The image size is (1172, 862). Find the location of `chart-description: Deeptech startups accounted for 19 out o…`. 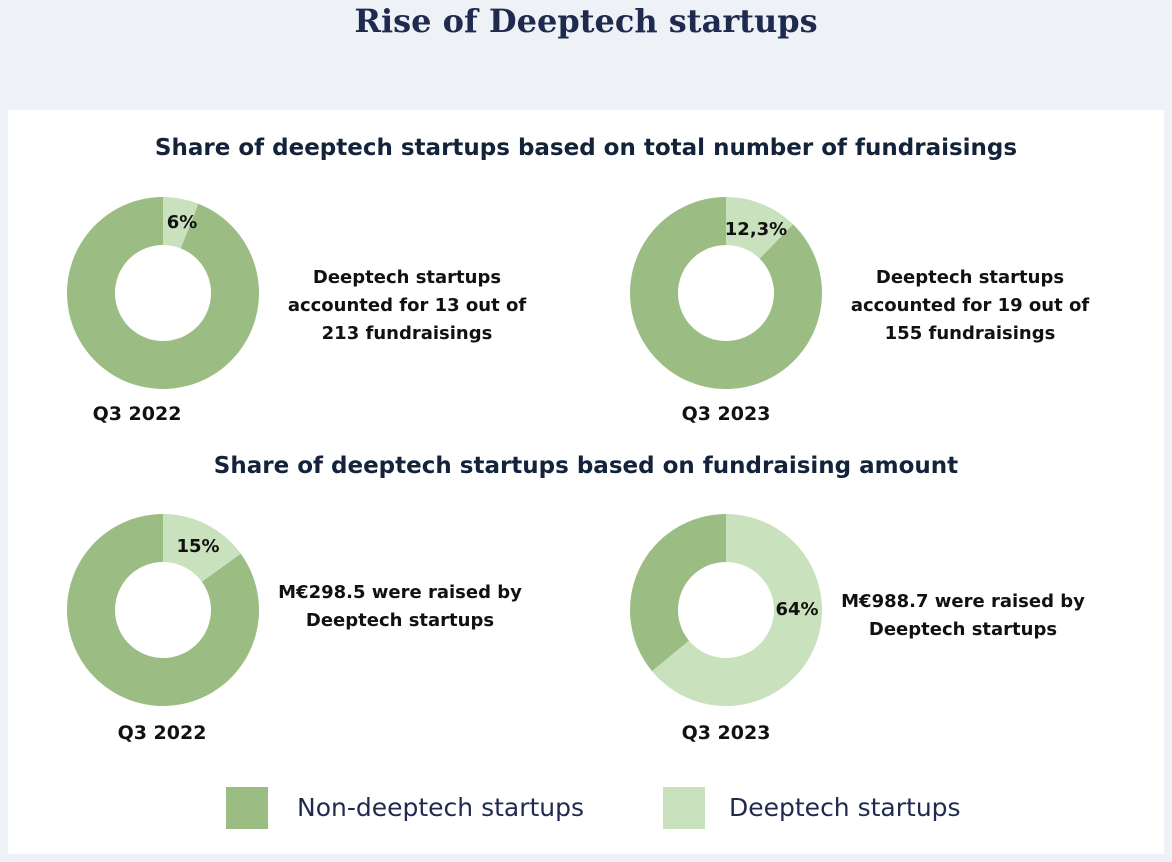

chart-description: Deeptech startups accounted for 19 out o… is located at coordinates (970, 305).